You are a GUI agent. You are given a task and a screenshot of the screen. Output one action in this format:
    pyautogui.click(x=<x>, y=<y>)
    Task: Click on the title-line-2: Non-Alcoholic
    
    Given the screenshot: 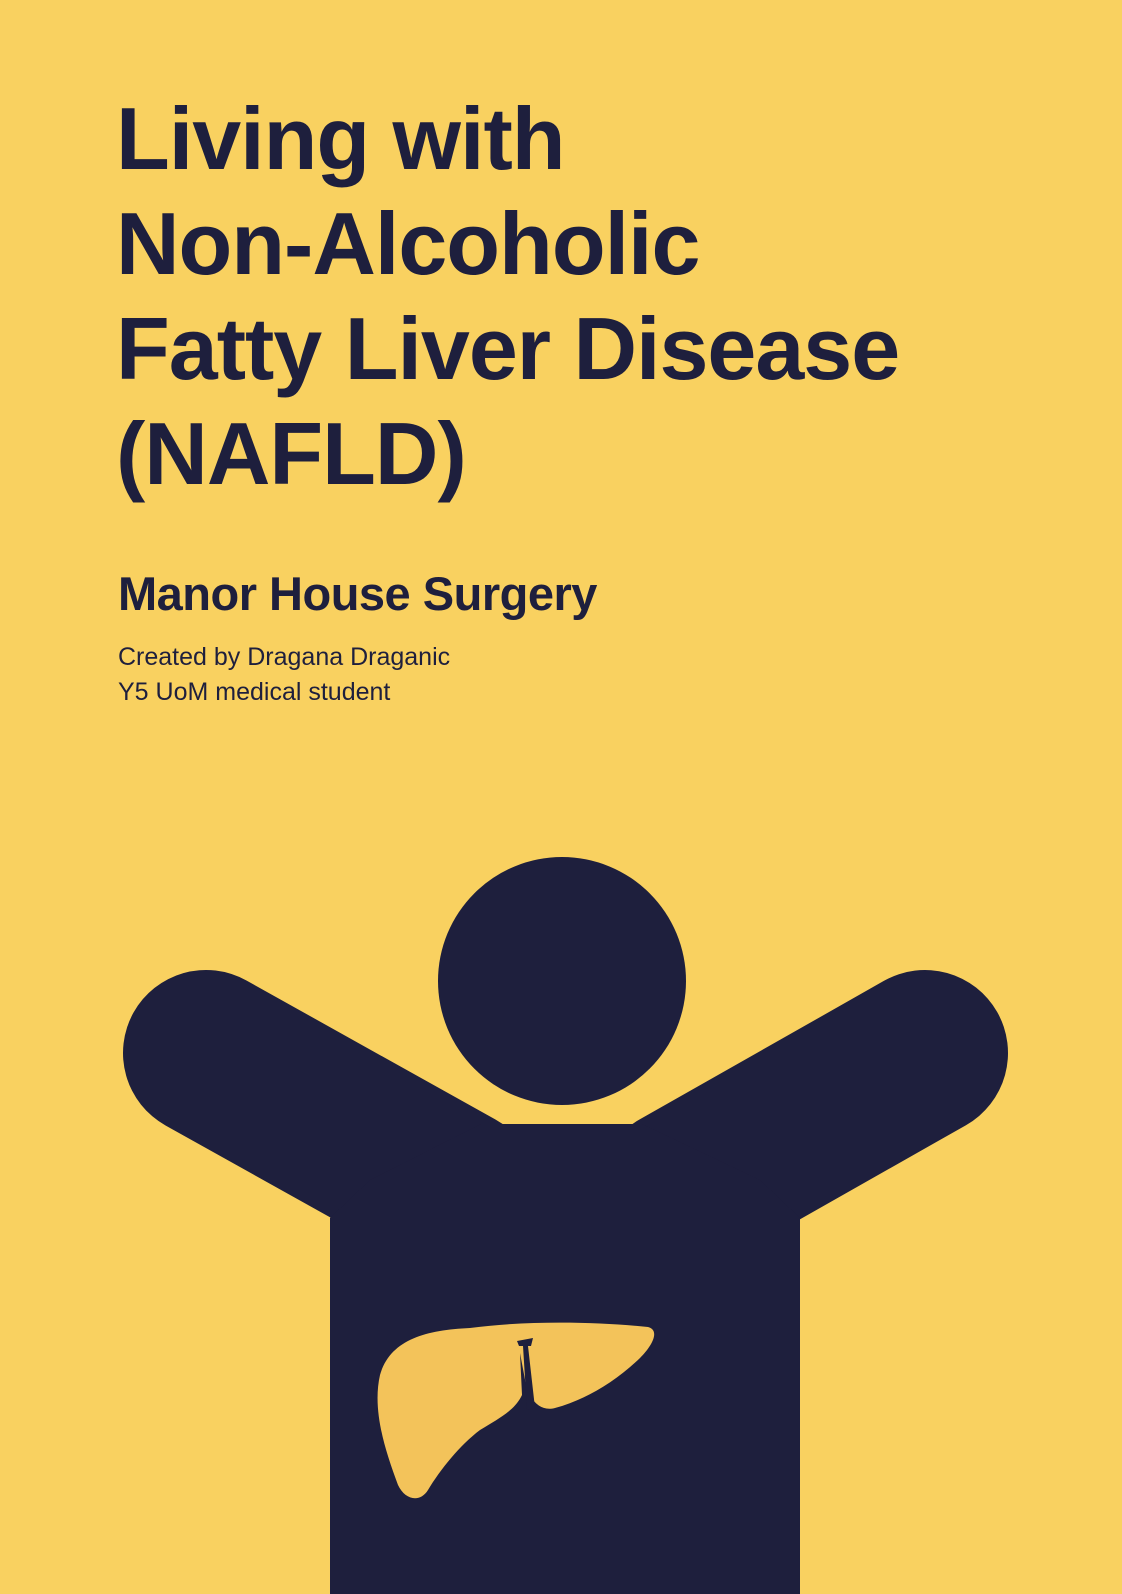 What is the action you would take?
    pyautogui.click(x=408, y=243)
    